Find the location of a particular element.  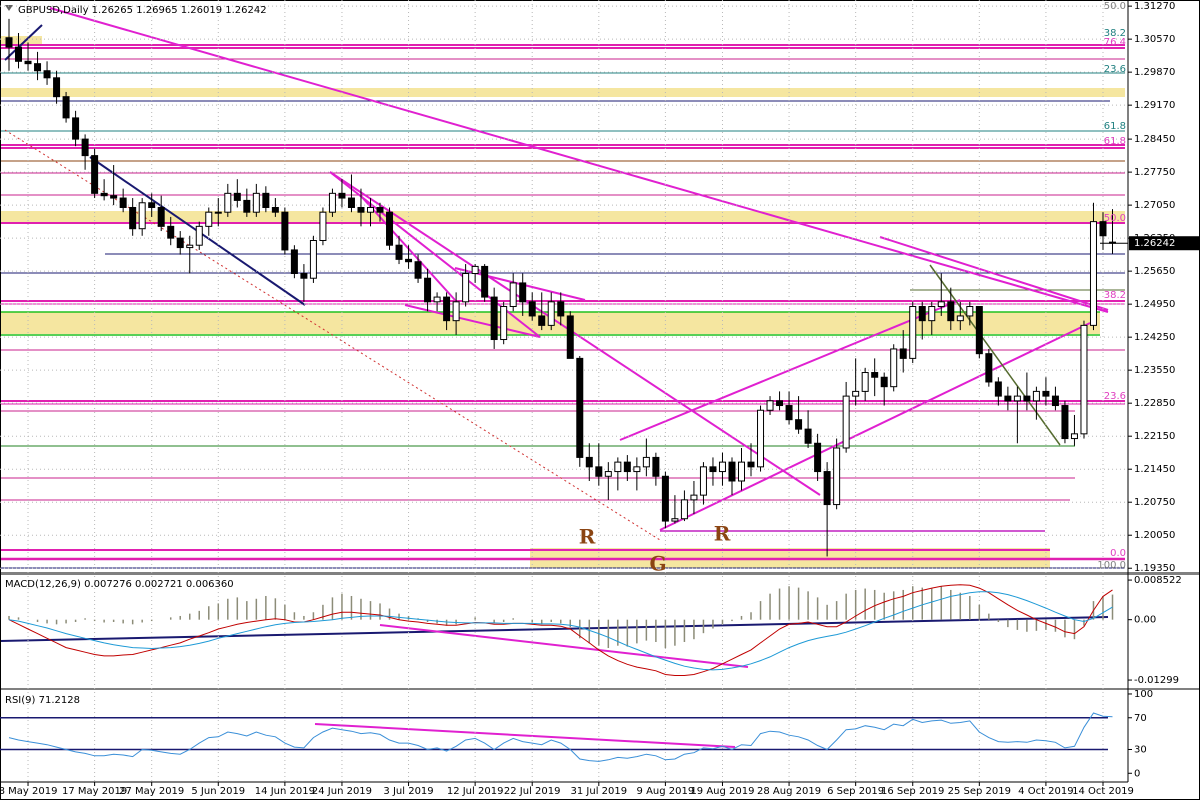

x-tick-label: 14 Oct 2019 is located at coordinates (1103, 791).